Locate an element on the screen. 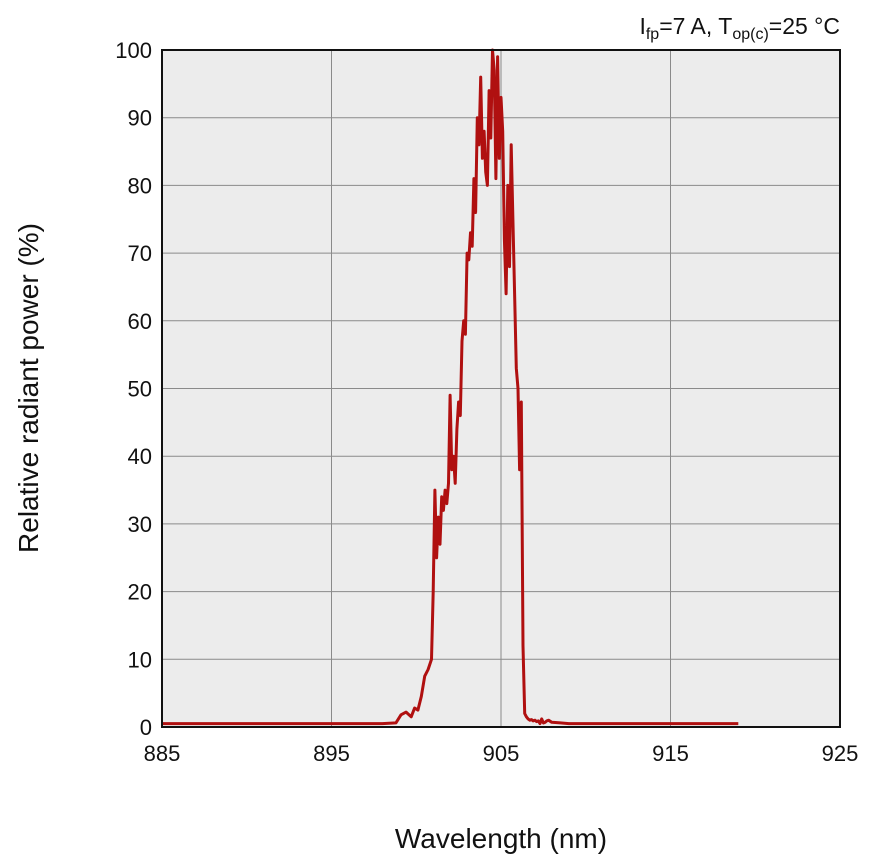 The width and height of the screenshot is (872, 859). condition-annotation: Ifp=7 A, Top(c)=25 °C is located at coordinates (739, 28).